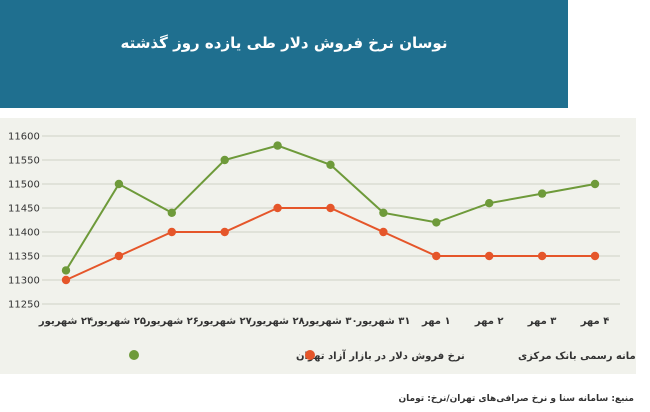  I want to click on y-tick-label: 11450, so click(24, 209).